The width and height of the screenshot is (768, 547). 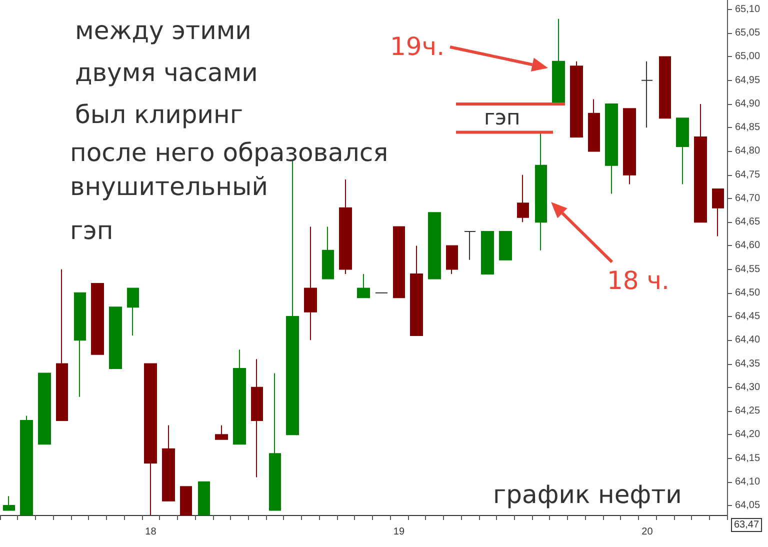 I want to click on y-tick-label: 64,70, so click(x=747, y=198).